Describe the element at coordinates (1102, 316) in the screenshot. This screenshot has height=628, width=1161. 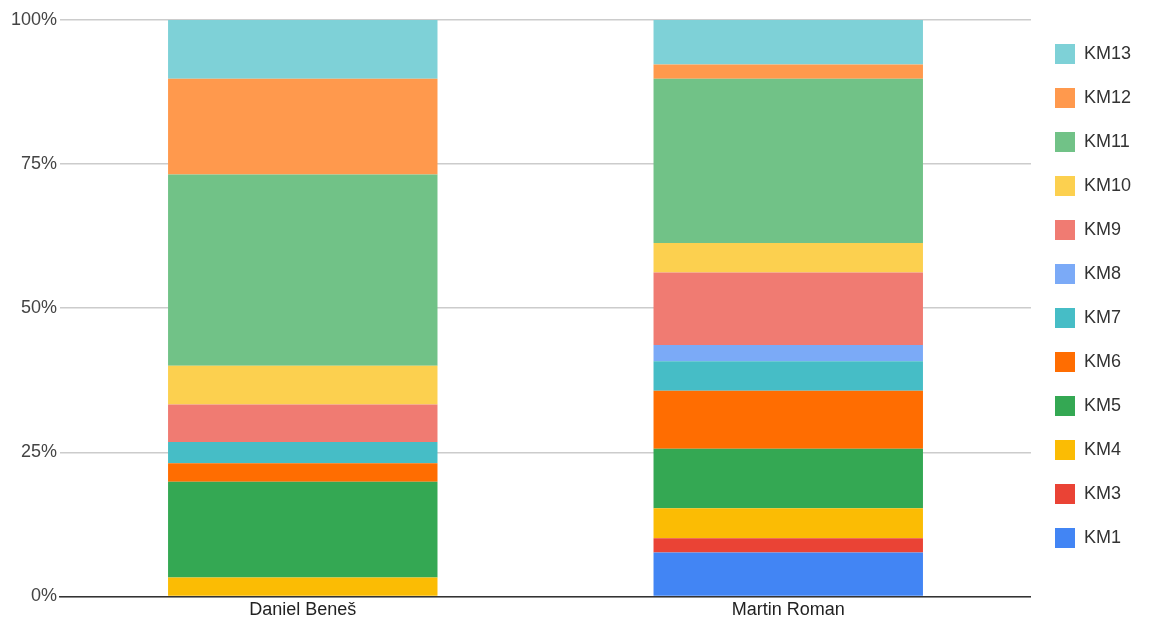
I see `legend-label: KM7` at that location.